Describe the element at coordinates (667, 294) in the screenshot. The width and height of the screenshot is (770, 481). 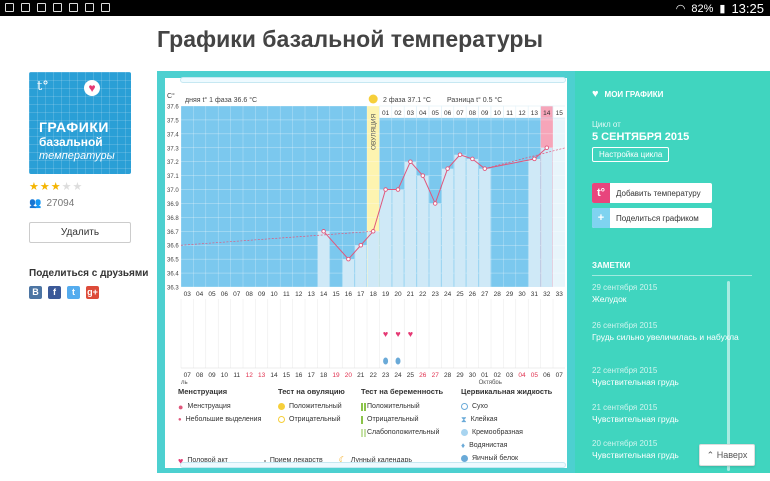
I see `note-item: 29 сентября 2015 Желудок` at that location.